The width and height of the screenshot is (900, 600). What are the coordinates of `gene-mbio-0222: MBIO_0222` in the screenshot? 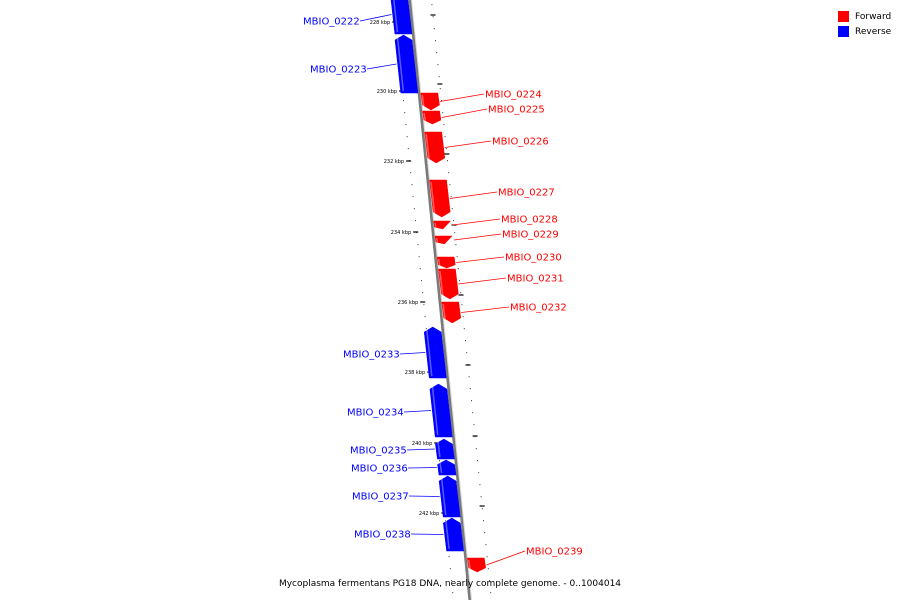 It's located at (358, 17).